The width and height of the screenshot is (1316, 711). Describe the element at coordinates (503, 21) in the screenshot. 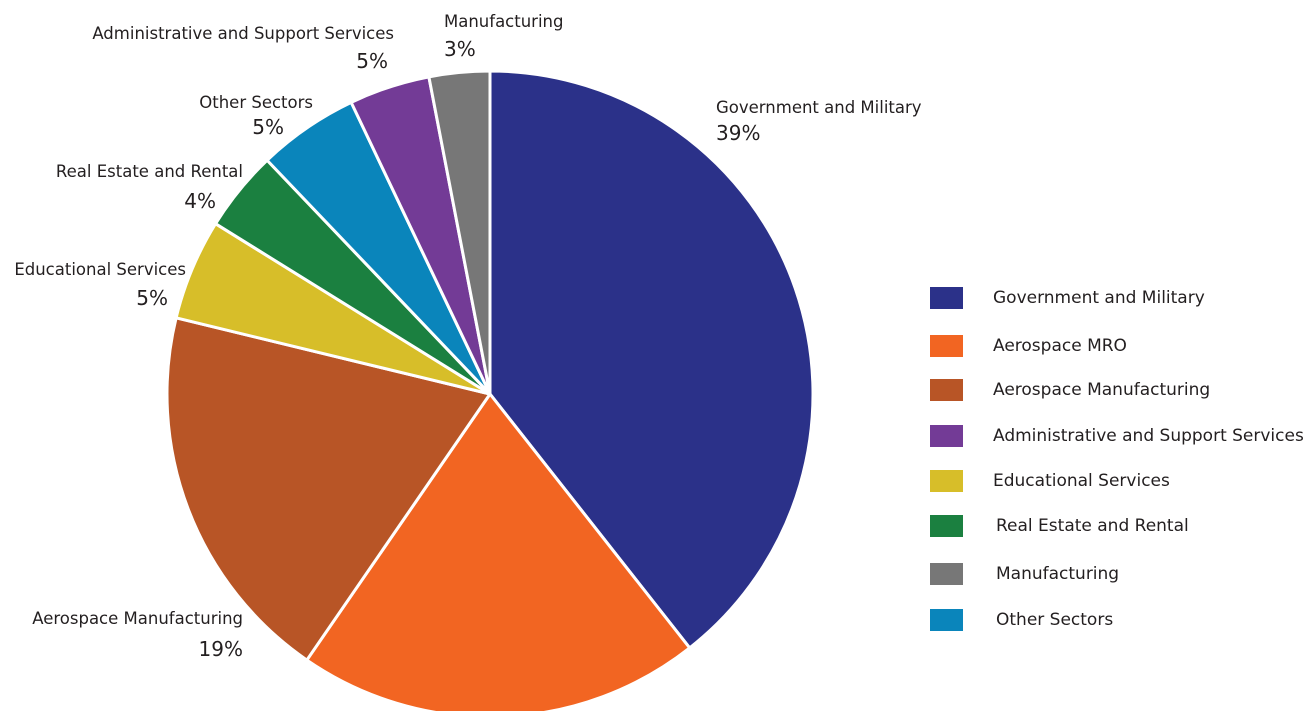

I see `slice-label-manufacturing: Manufacturing` at that location.